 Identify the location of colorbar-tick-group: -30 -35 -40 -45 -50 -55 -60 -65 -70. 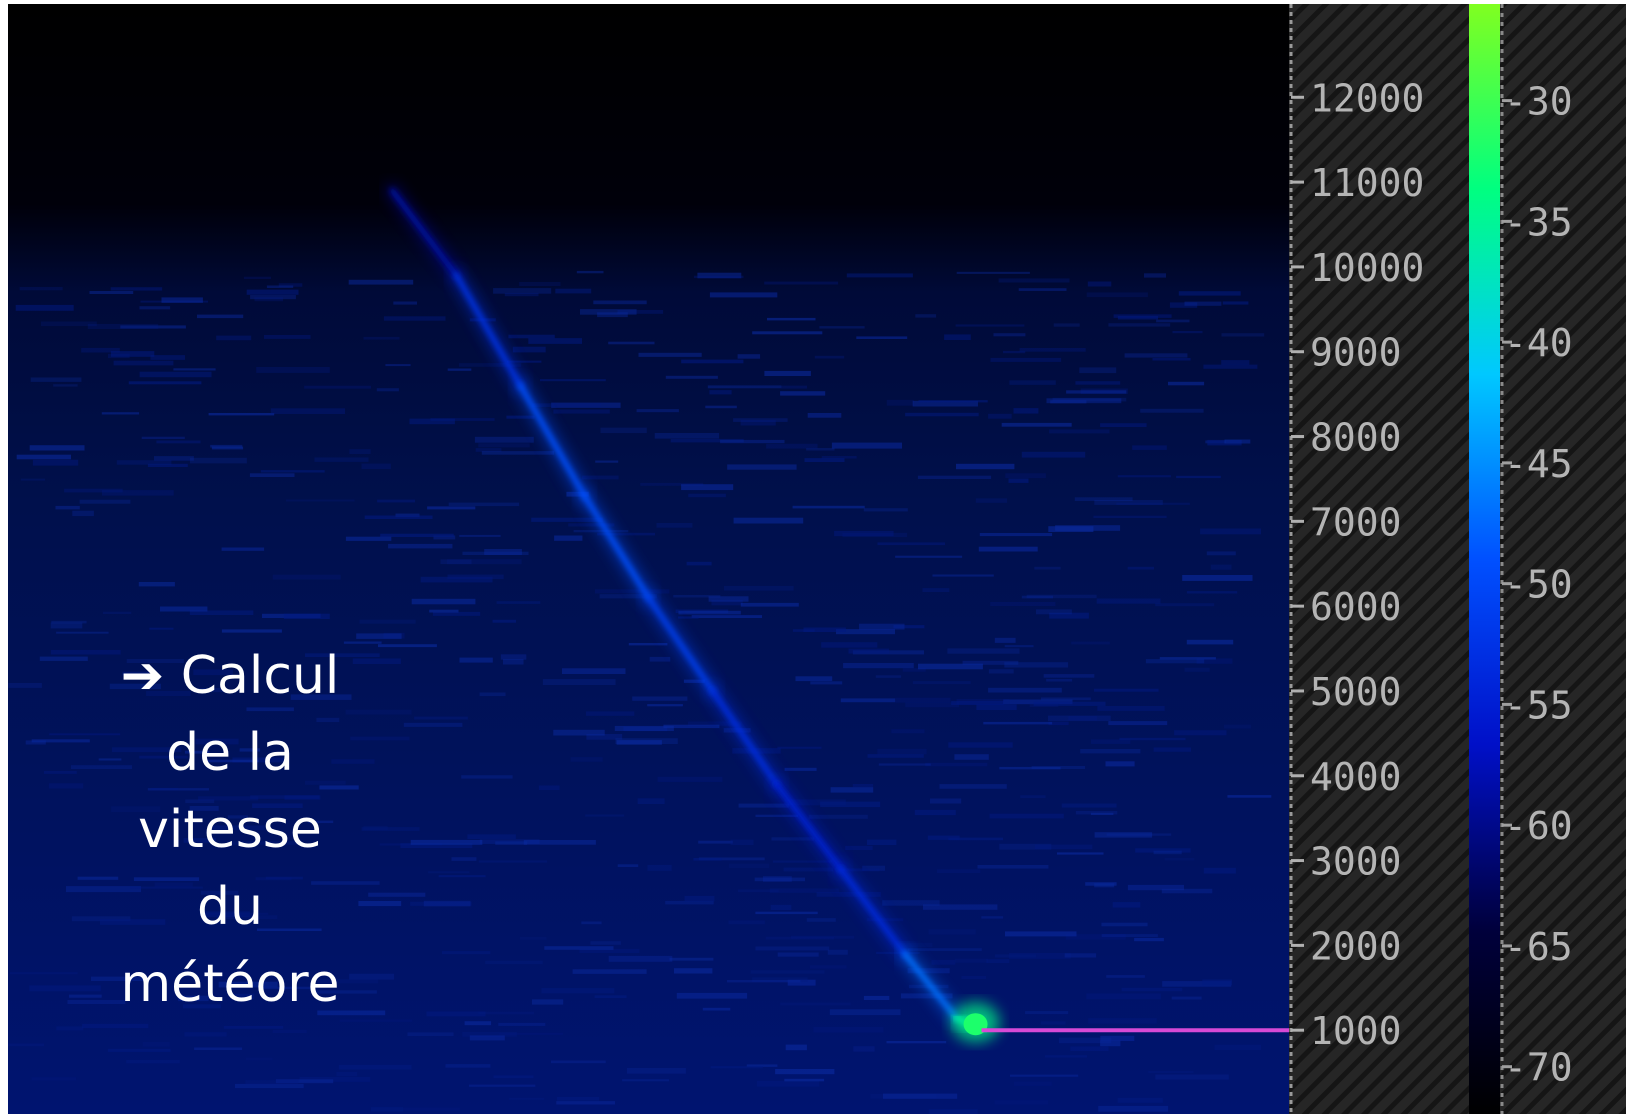
(1537, 585).